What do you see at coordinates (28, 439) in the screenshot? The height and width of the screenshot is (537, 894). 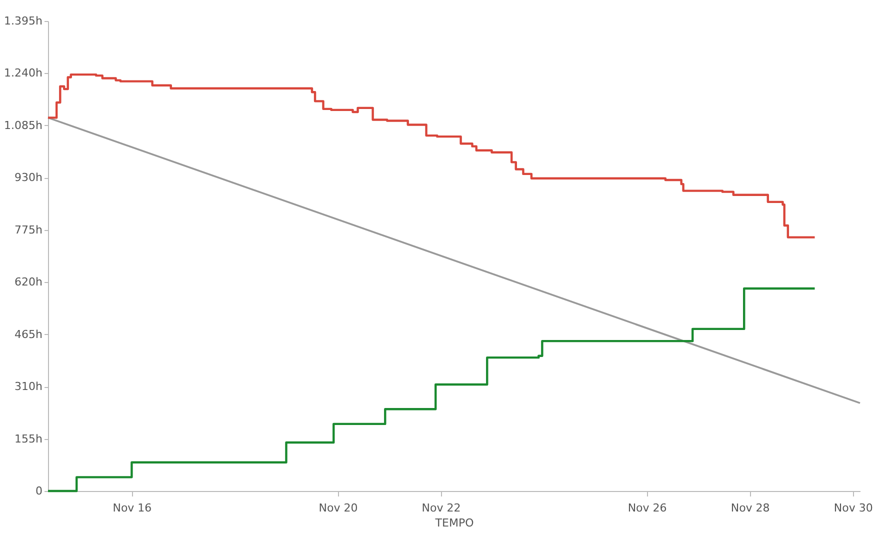 I see `y-tick-label: 155h` at bounding box center [28, 439].